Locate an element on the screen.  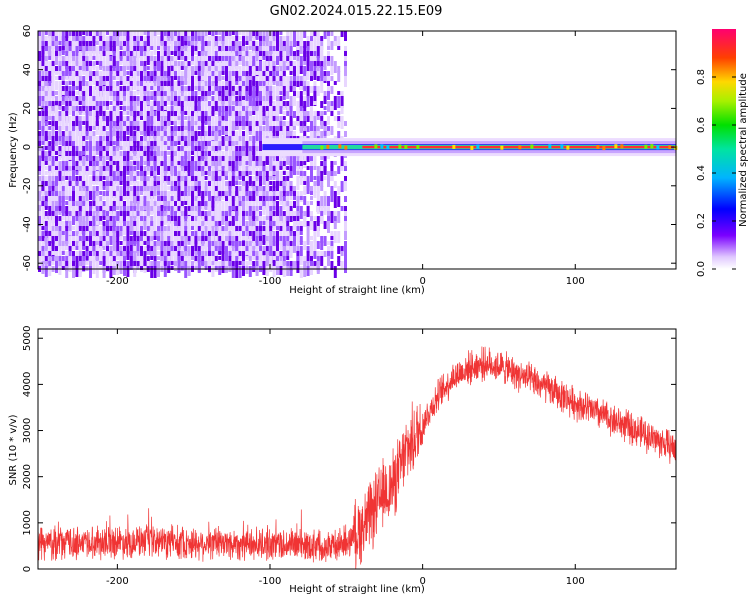
spectrogram-band-speckle is located at coordinates (616, 146).